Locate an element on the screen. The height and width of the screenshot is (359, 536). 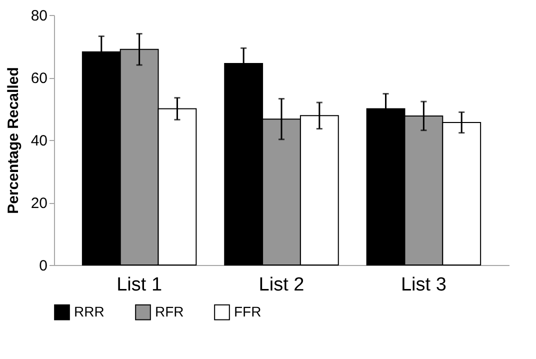
x-tick-label: List 1 is located at coordinates (139, 285).